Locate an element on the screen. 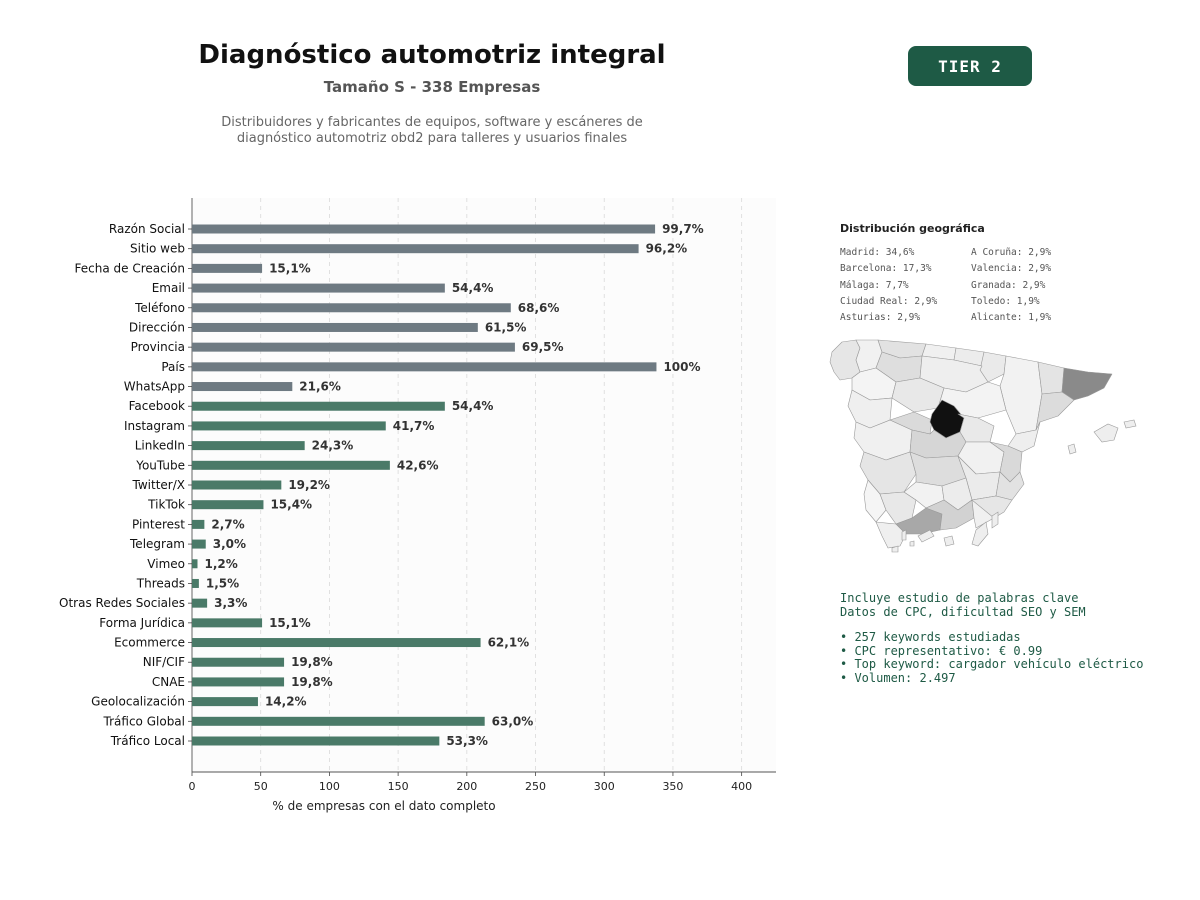 This screenshot has width=1200, height=900. x-tick-label: 350 is located at coordinates (672, 786).